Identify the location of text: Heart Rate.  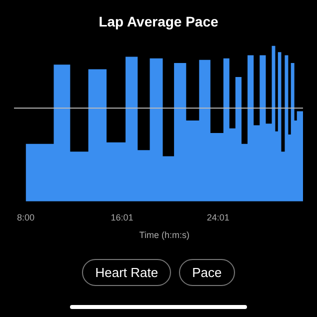
(127, 272).